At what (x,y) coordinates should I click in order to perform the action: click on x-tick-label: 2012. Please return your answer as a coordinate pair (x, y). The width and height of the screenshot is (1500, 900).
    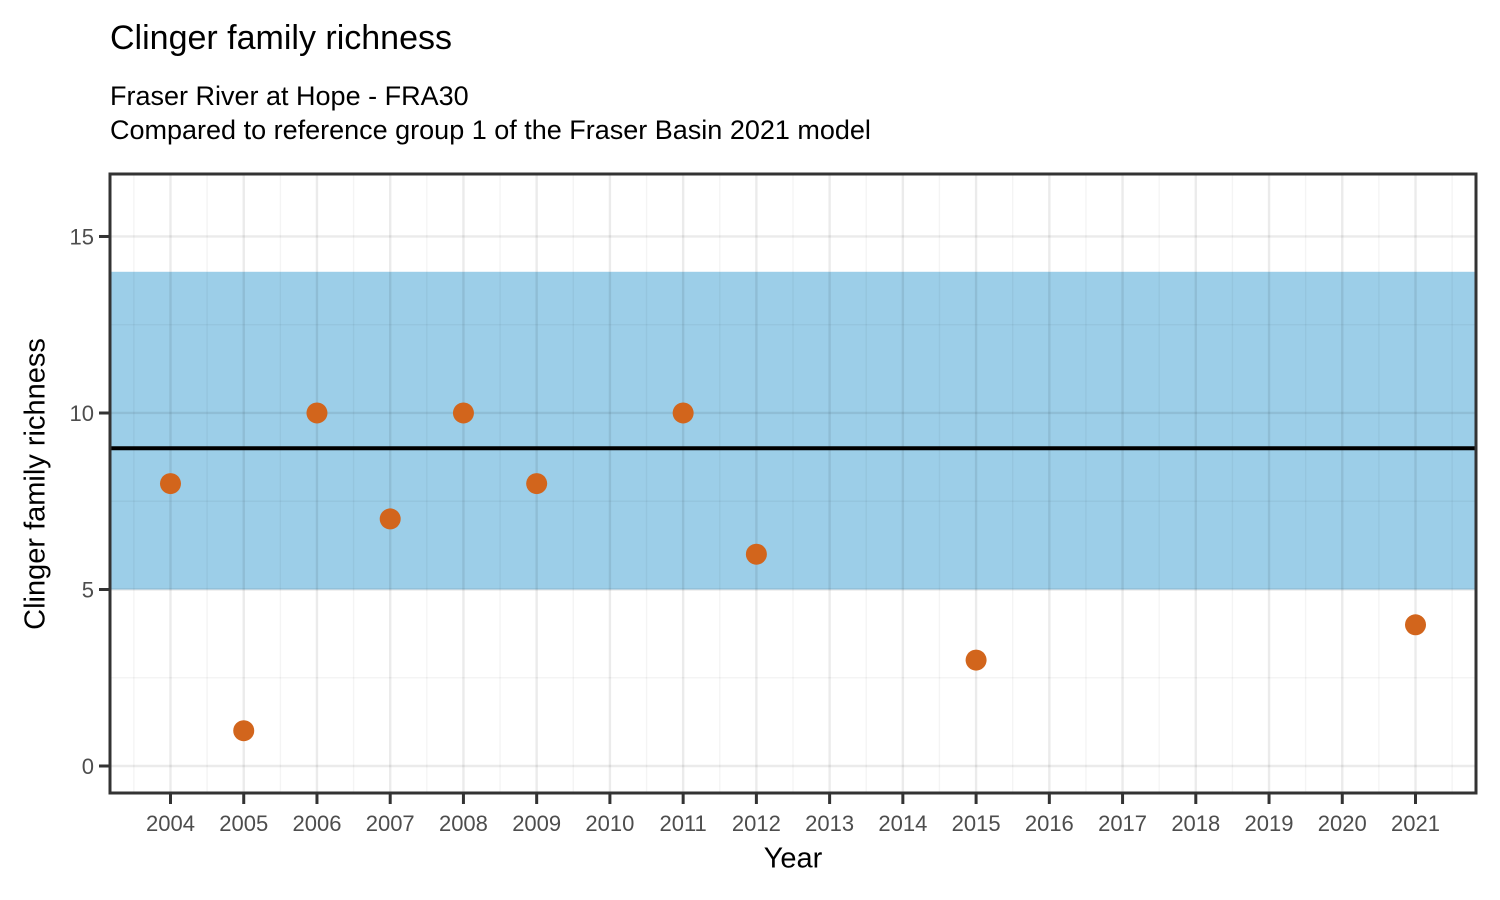
    Looking at the image, I should click on (756, 823).